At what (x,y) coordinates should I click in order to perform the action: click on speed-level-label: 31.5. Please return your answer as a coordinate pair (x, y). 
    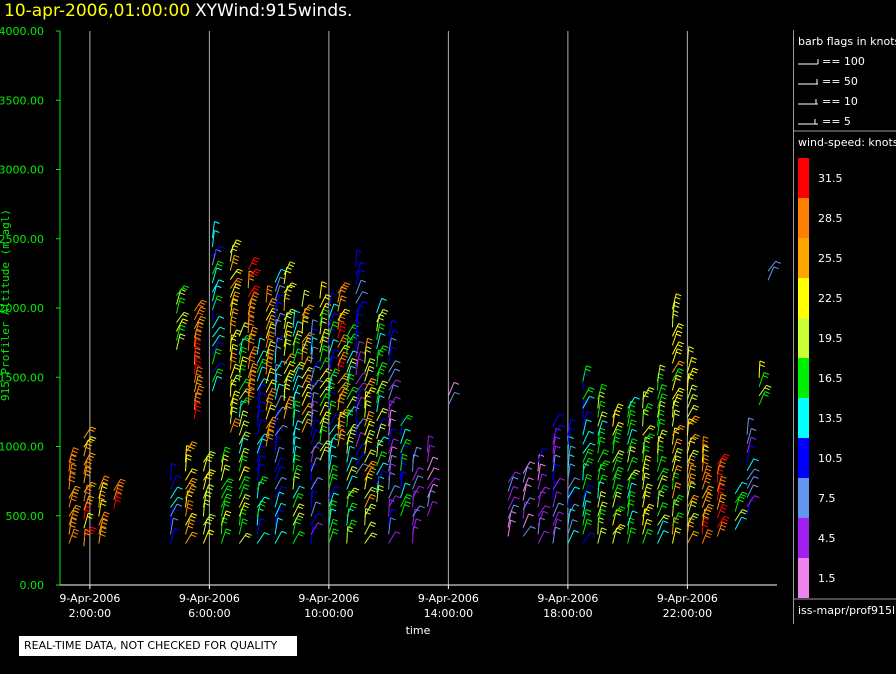
    Looking at the image, I should click on (830, 178).